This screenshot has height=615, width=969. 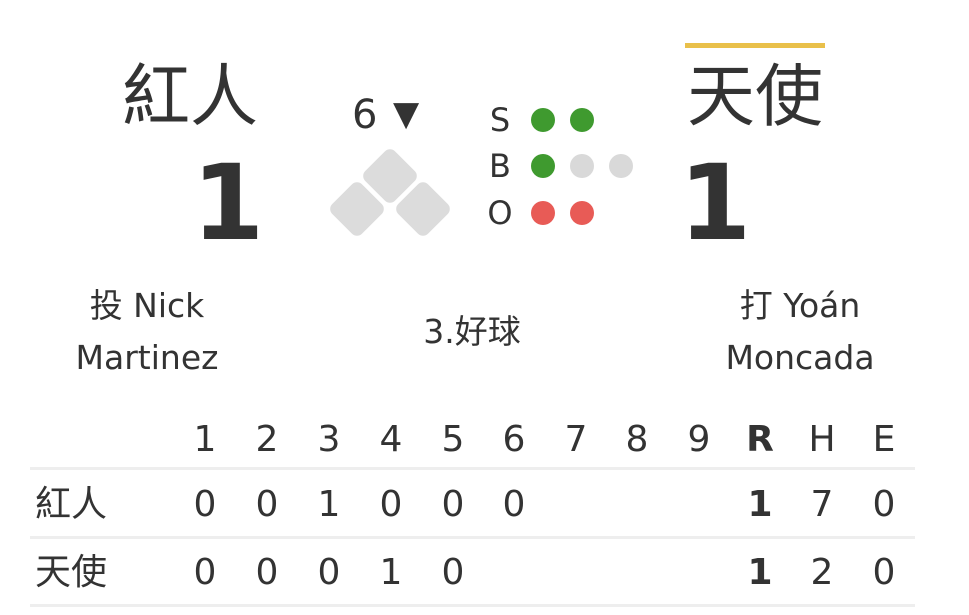 What do you see at coordinates (715, 203) in the screenshot?
I see `home-score: 1` at bounding box center [715, 203].